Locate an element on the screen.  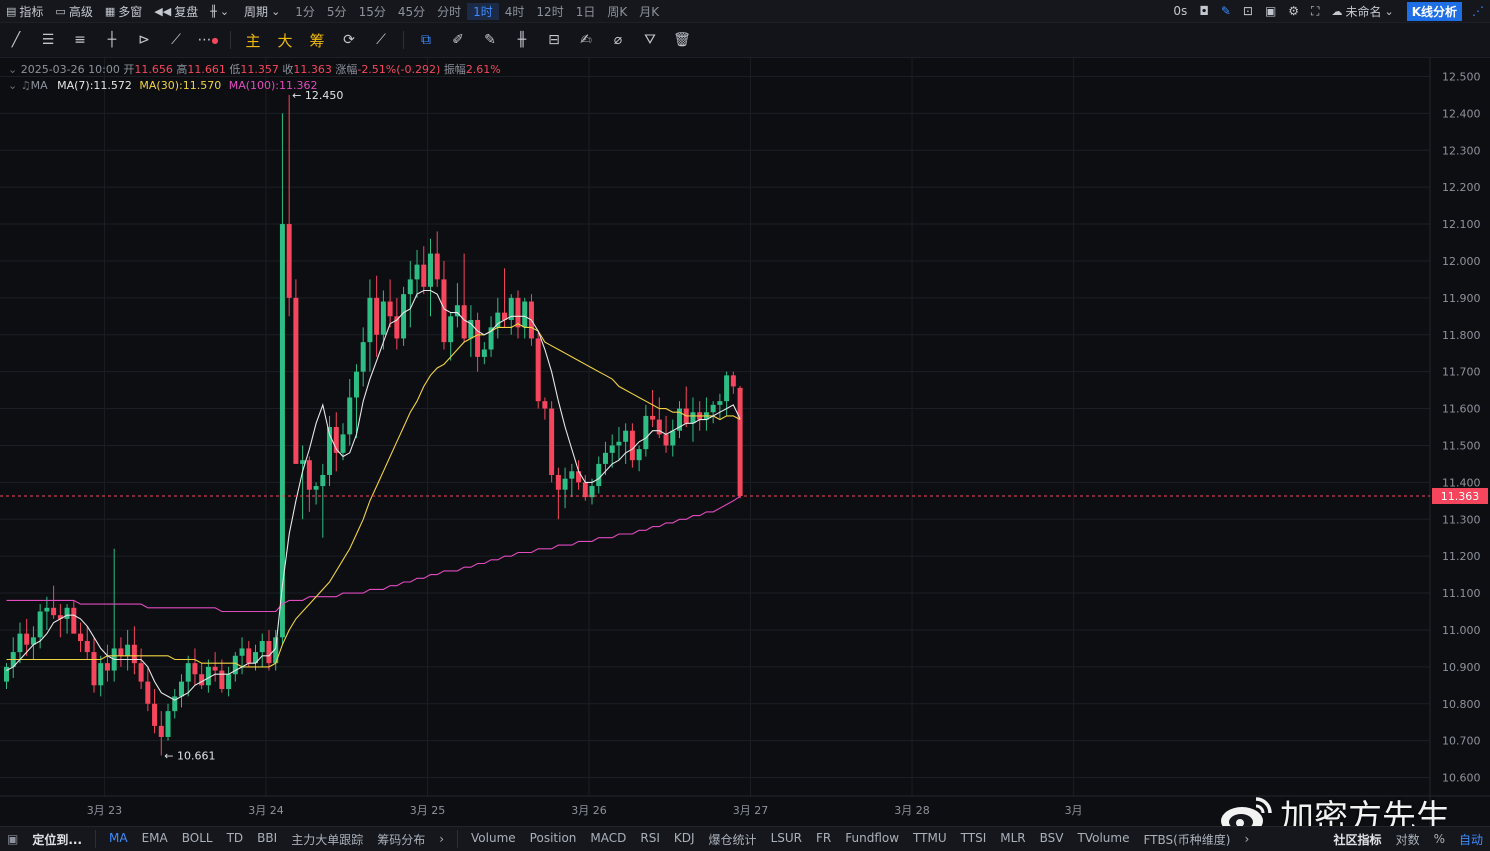
ma-label: MA is located at coordinates (39, 85).